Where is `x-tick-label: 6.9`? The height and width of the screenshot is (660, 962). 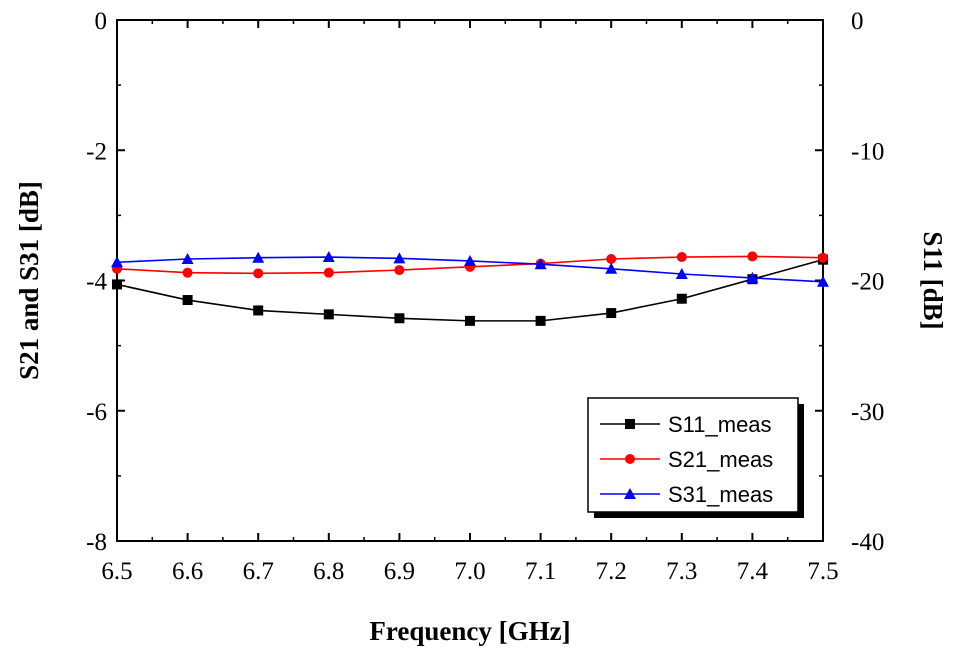 x-tick-label: 6.9 is located at coordinates (399, 571).